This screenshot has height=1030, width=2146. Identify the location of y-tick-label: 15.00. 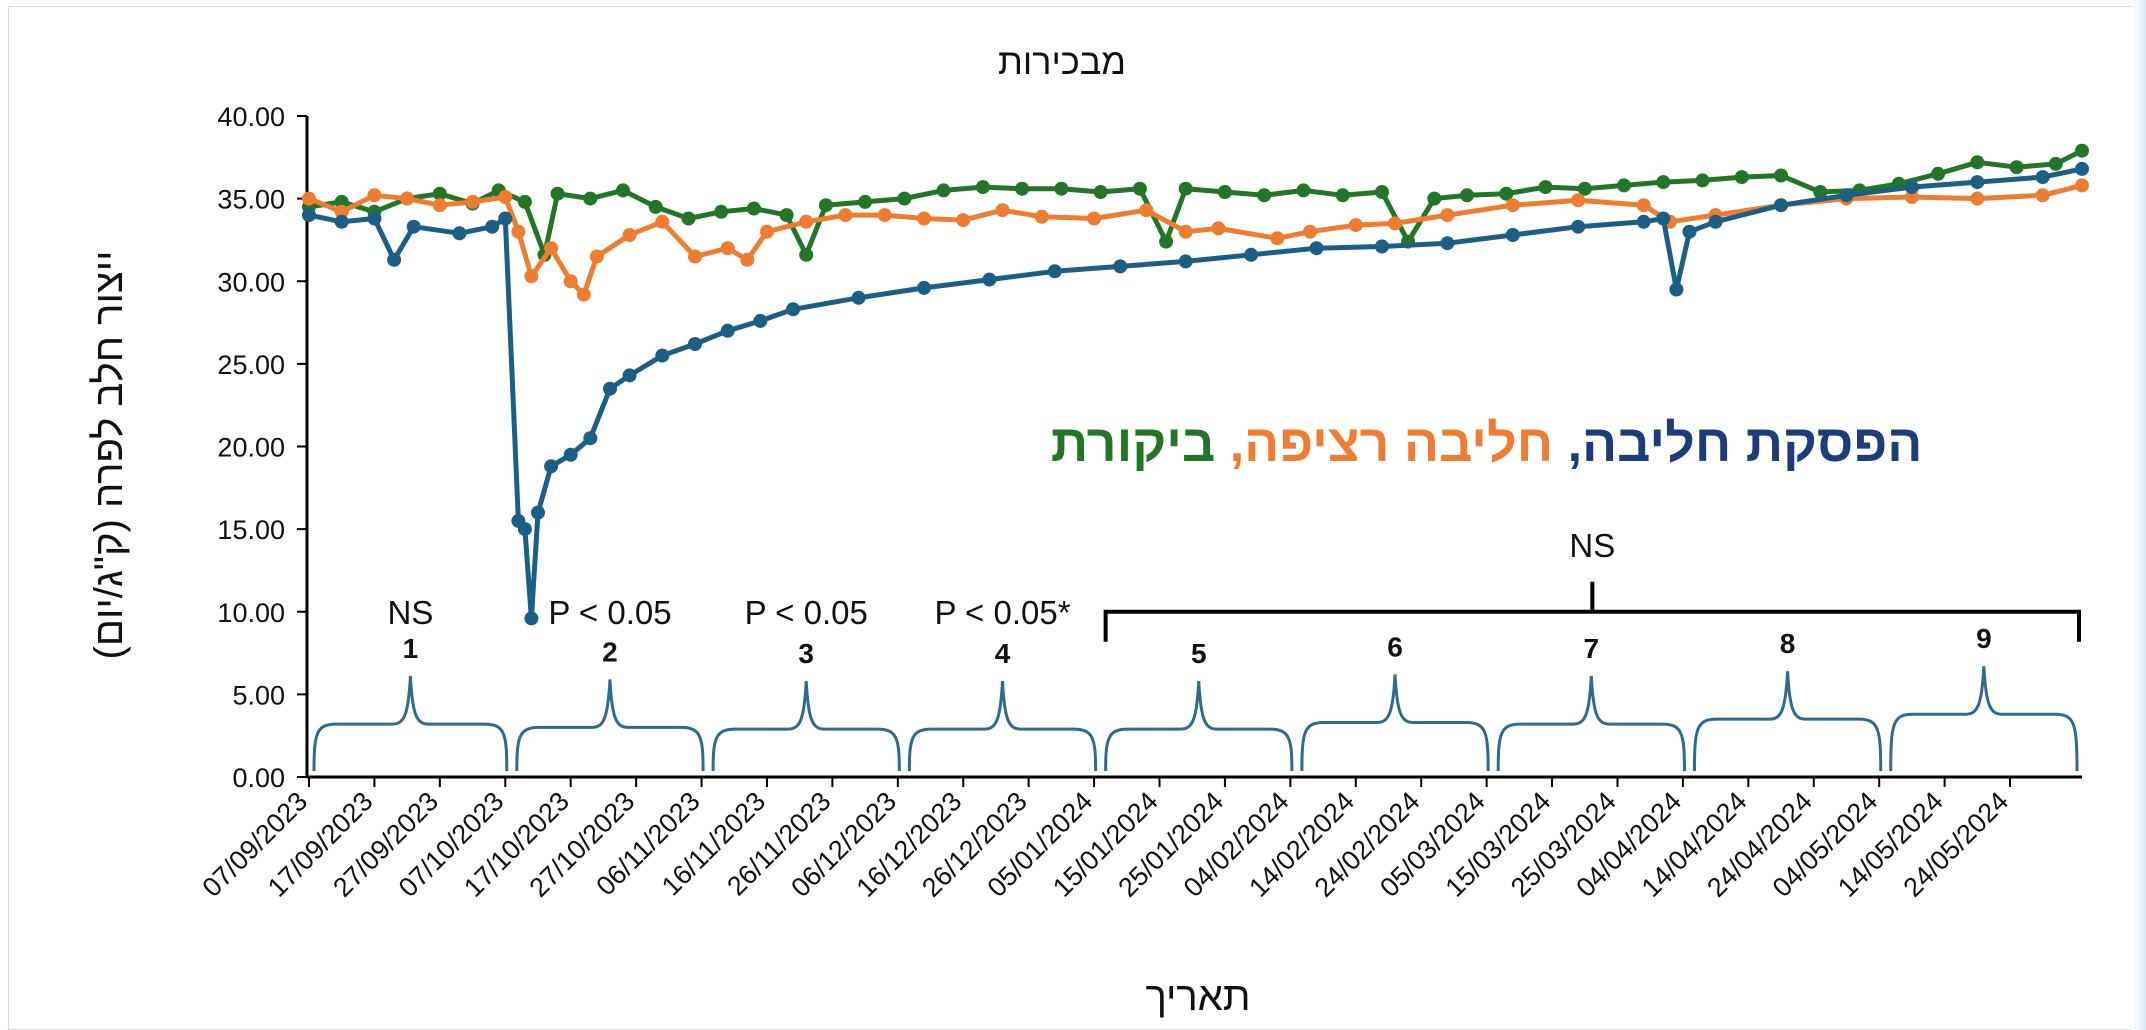
(251, 530).